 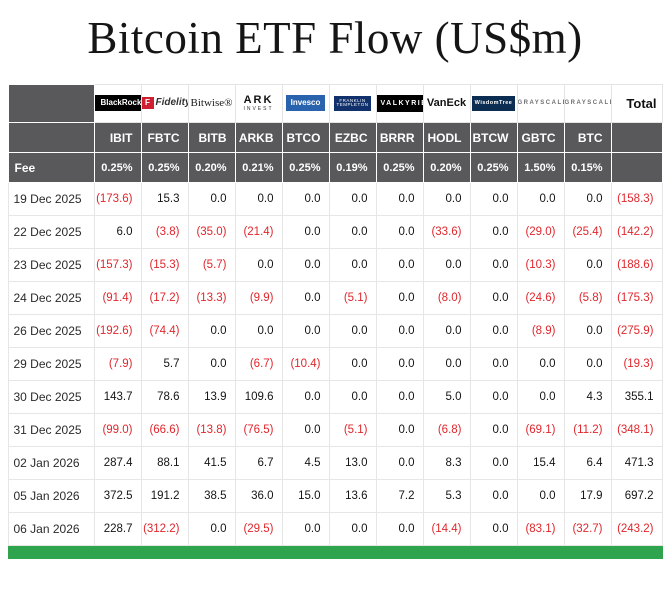 What do you see at coordinates (446, 298) in the screenshot?
I see `value-cell: (8.0)` at bounding box center [446, 298].